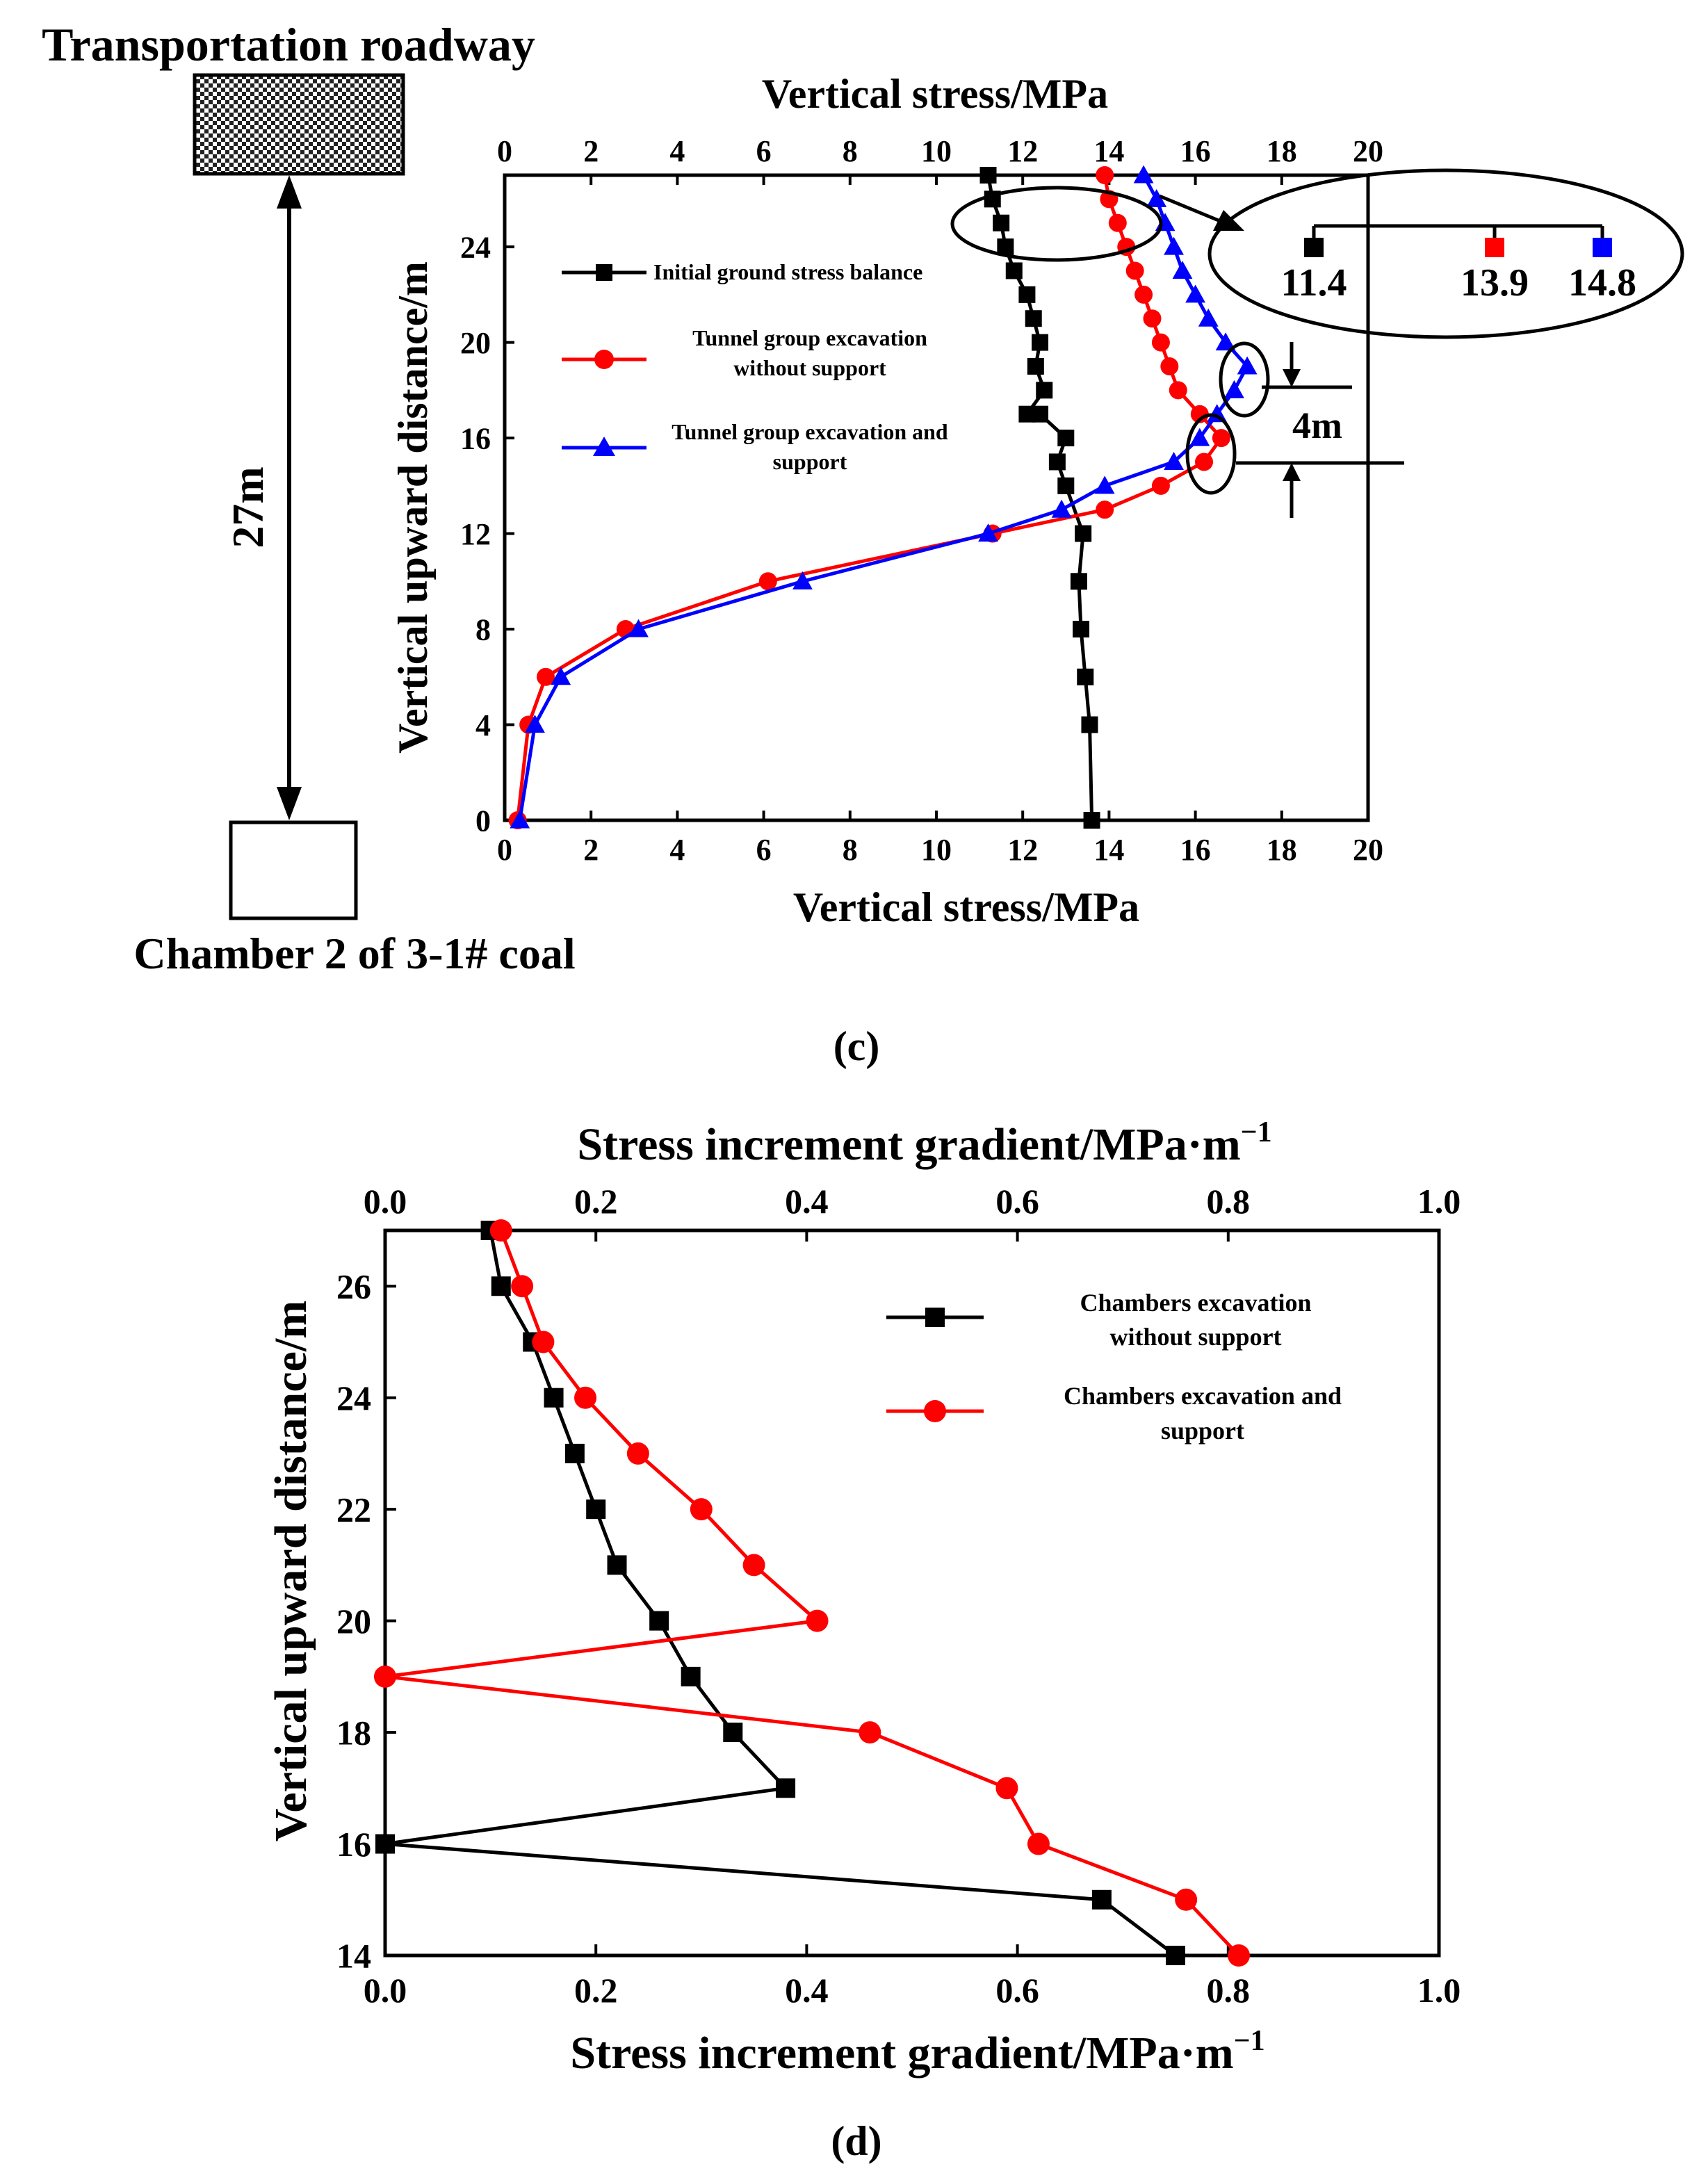 This screenshot has width=1708, height=2180. I want to click on y-tick-label-c-3: 12, so click(476, 534).